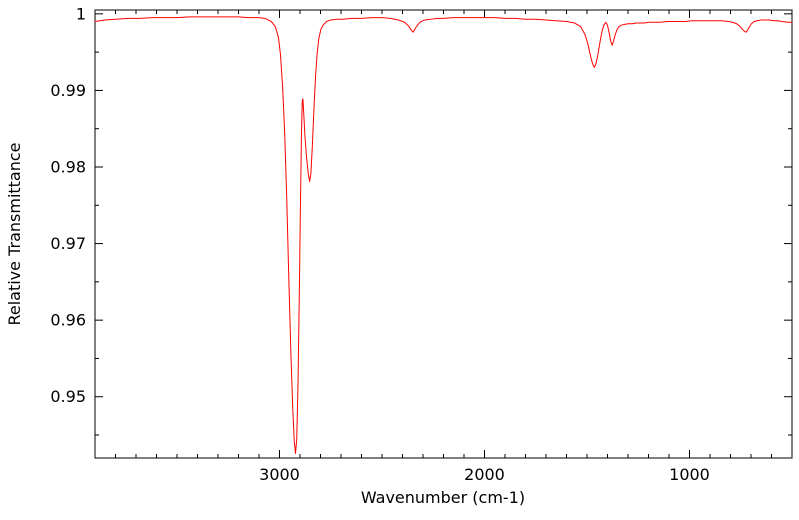 The image size is (799, 520). I want to click on y-tick-label: 0.95, so click(68, 396).